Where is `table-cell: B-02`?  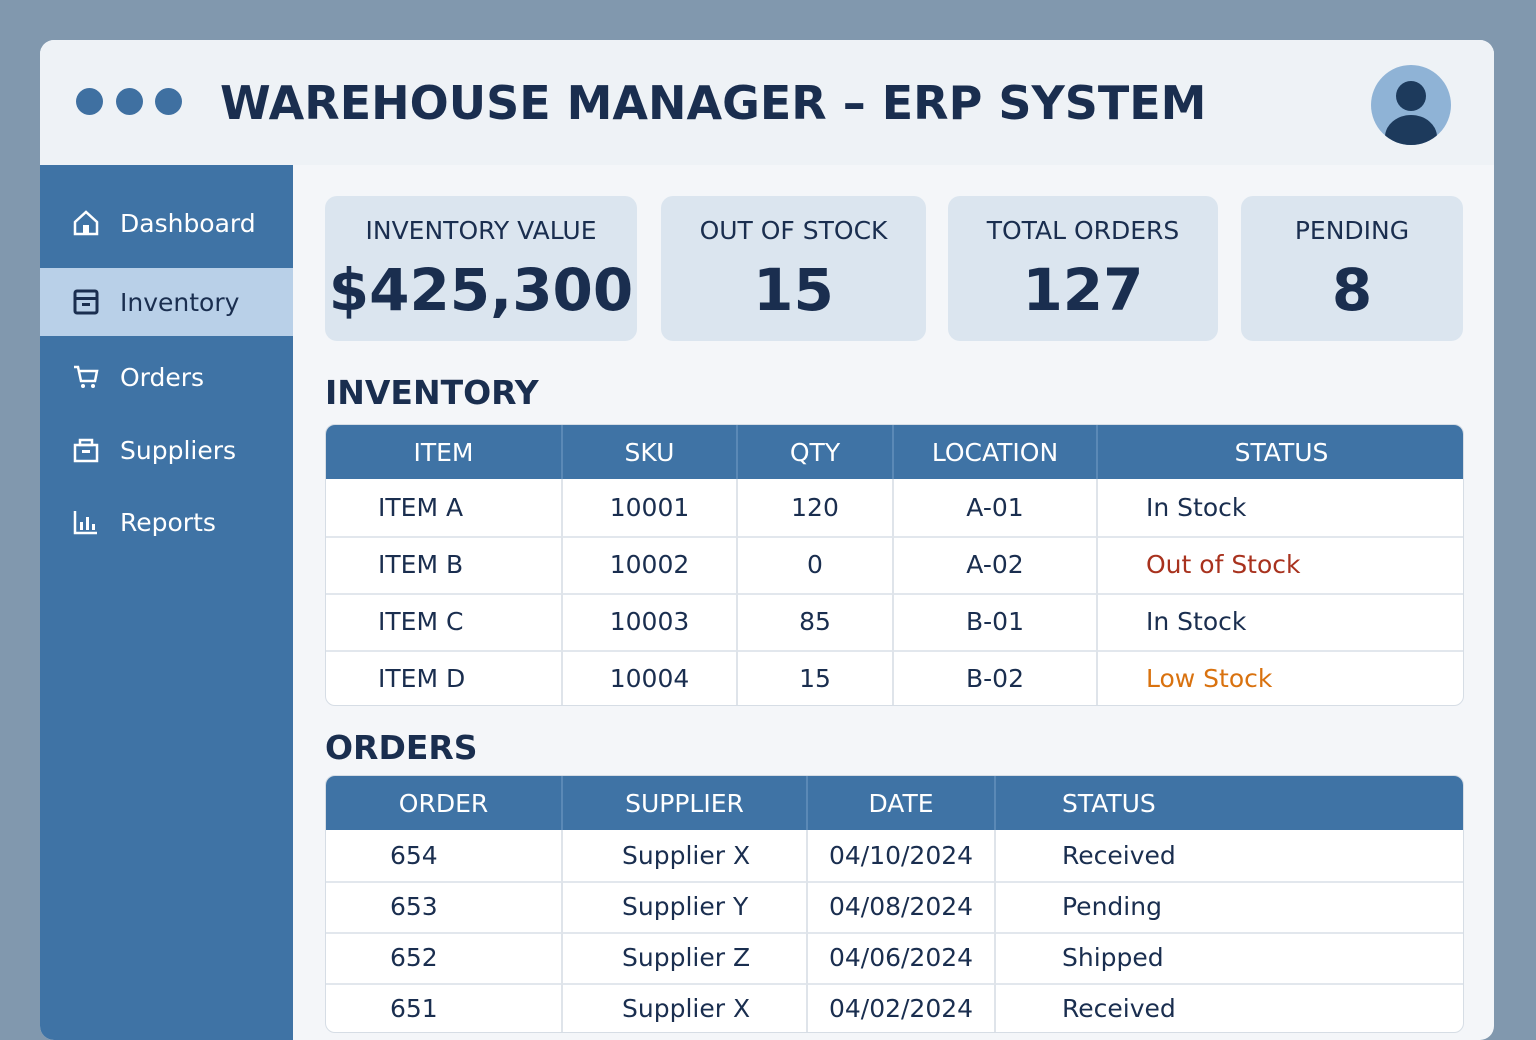 table-cell: B-02 is located at coordinates (996, 677).